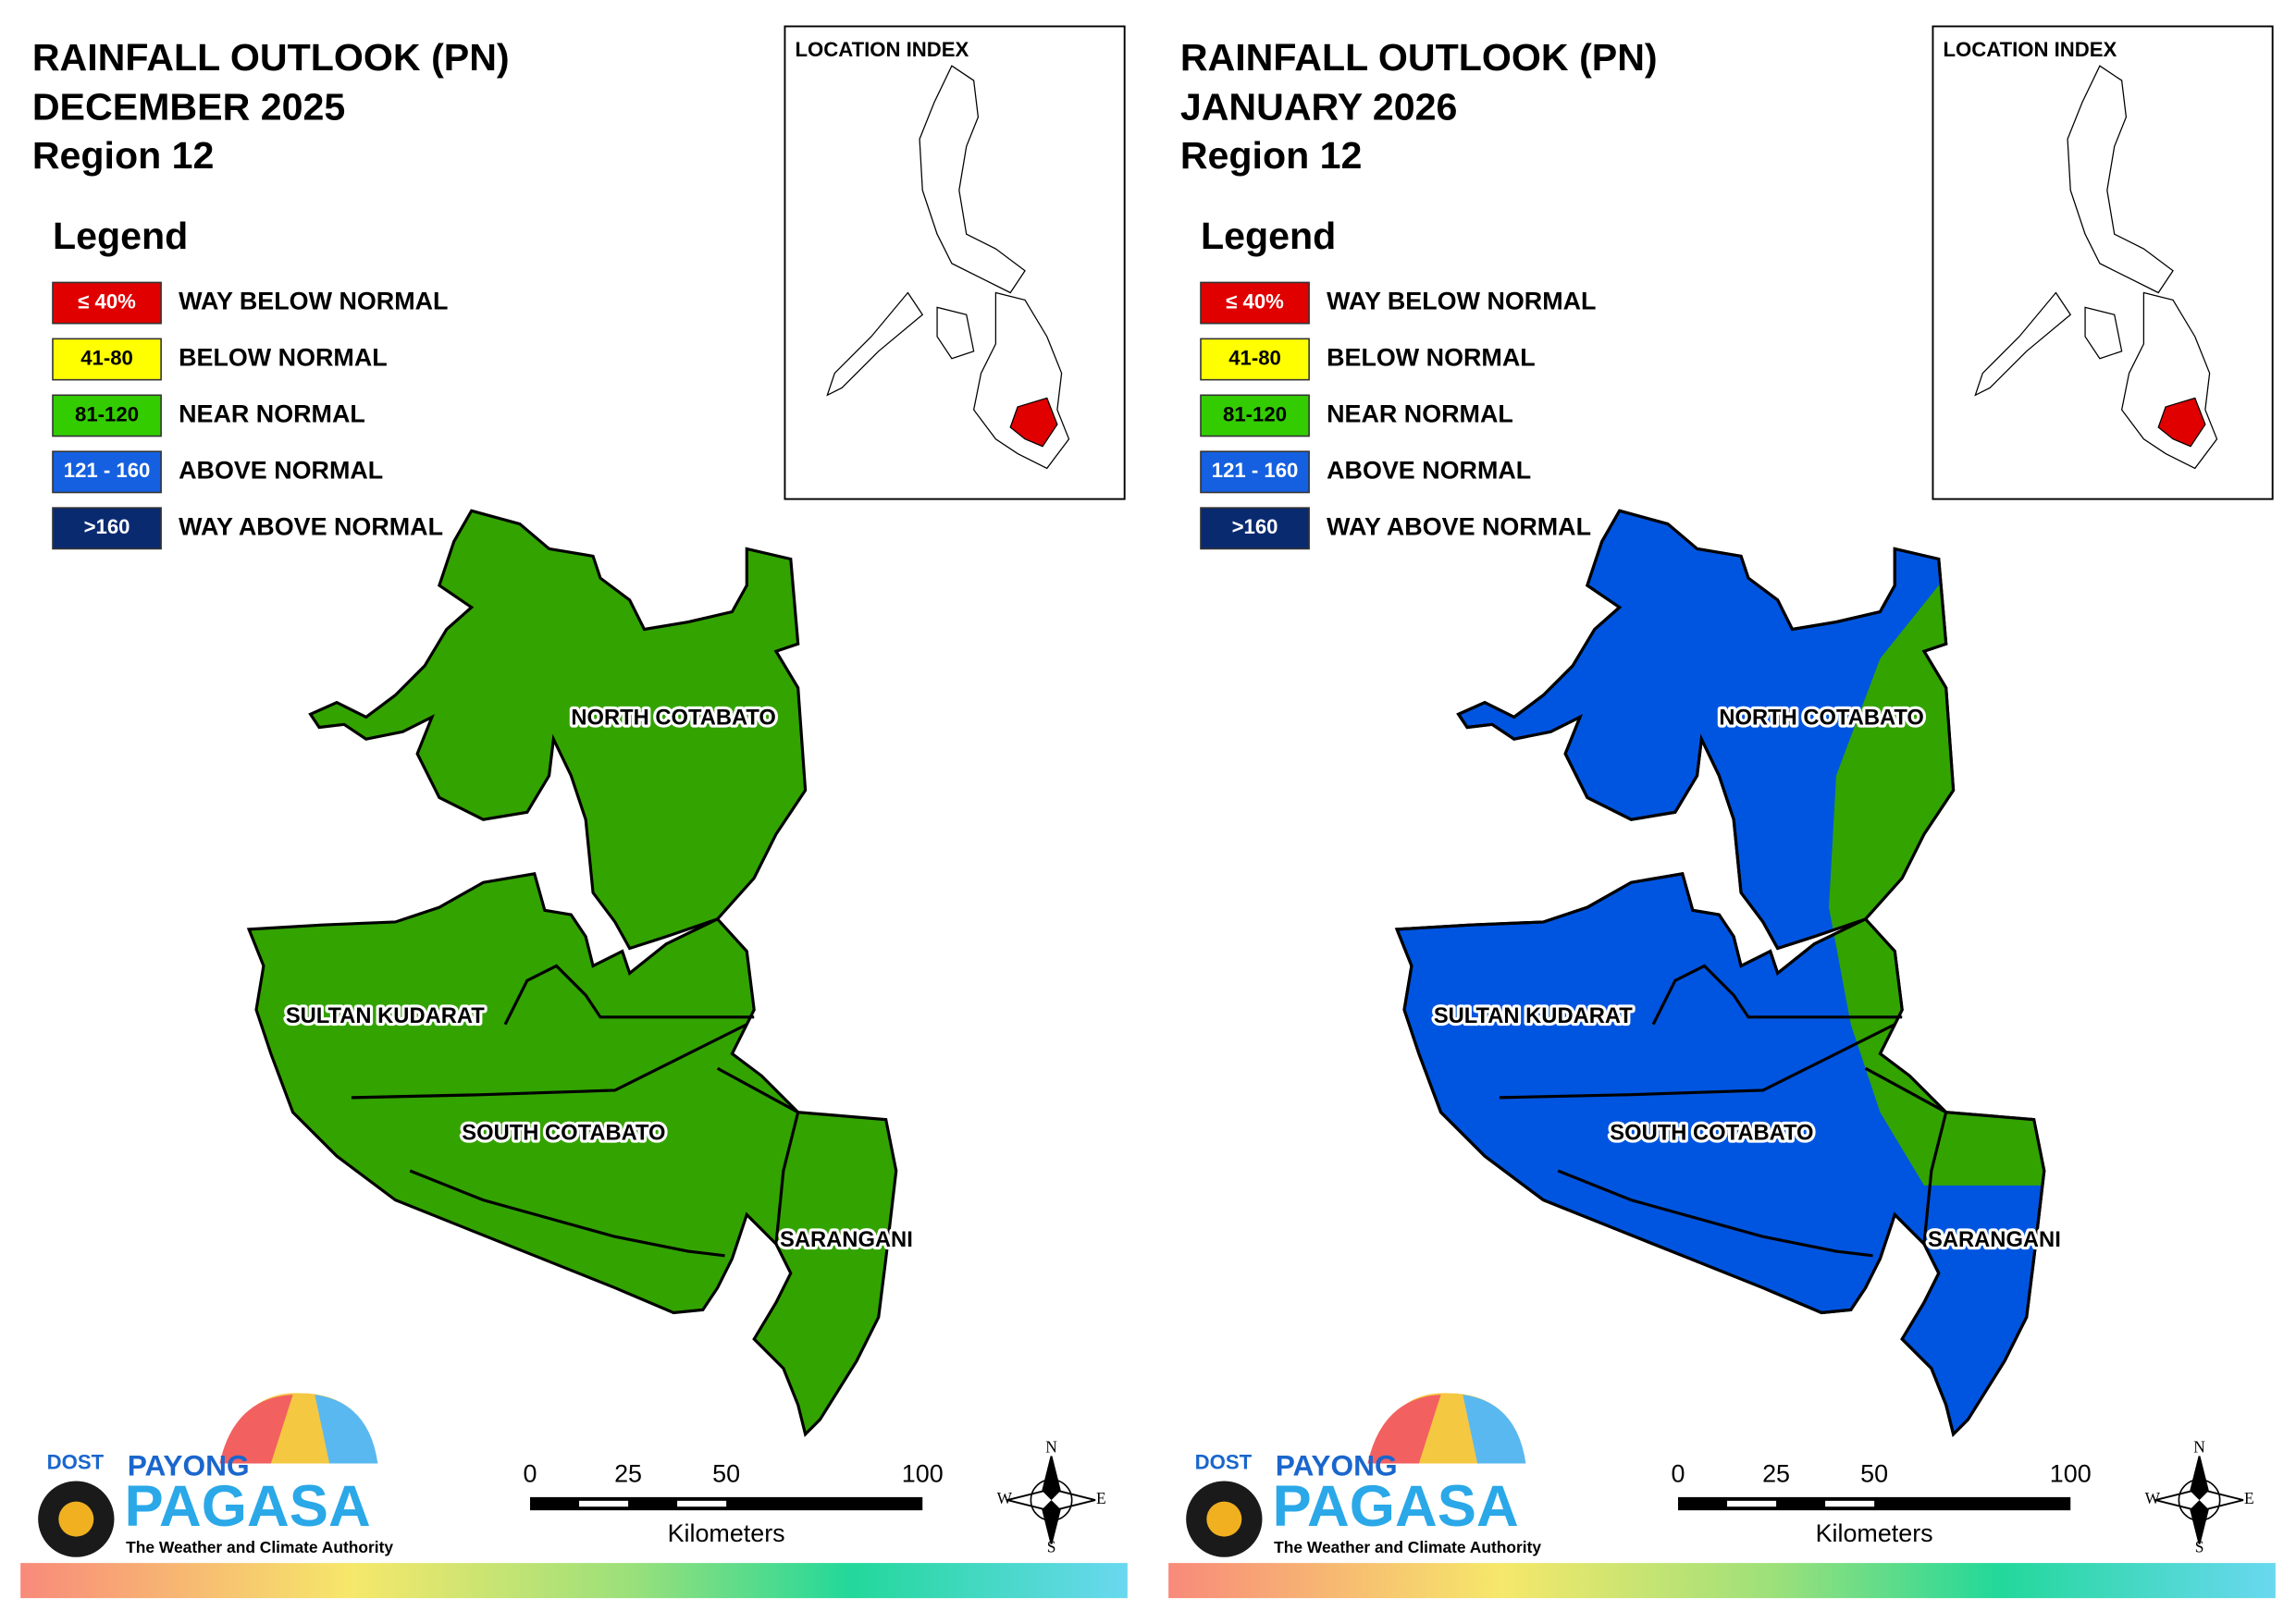  I want to click on location-index-title: LOCATION INDEX, so click(2030, 49).